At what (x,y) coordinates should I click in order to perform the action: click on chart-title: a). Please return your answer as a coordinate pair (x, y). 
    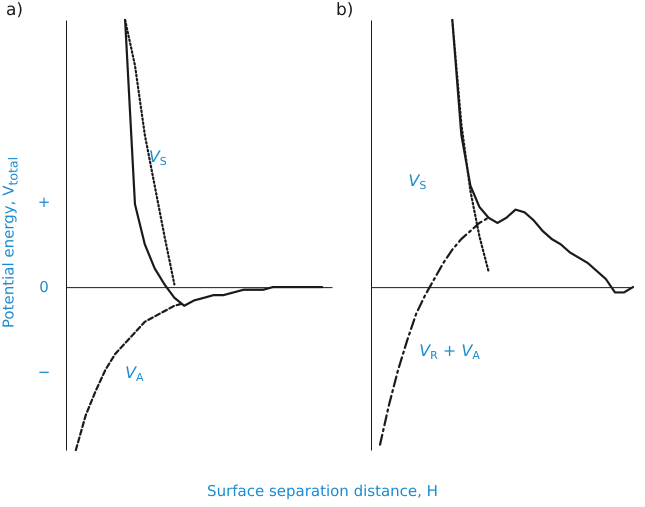
    Looking at the image, I should click on (15, 10).